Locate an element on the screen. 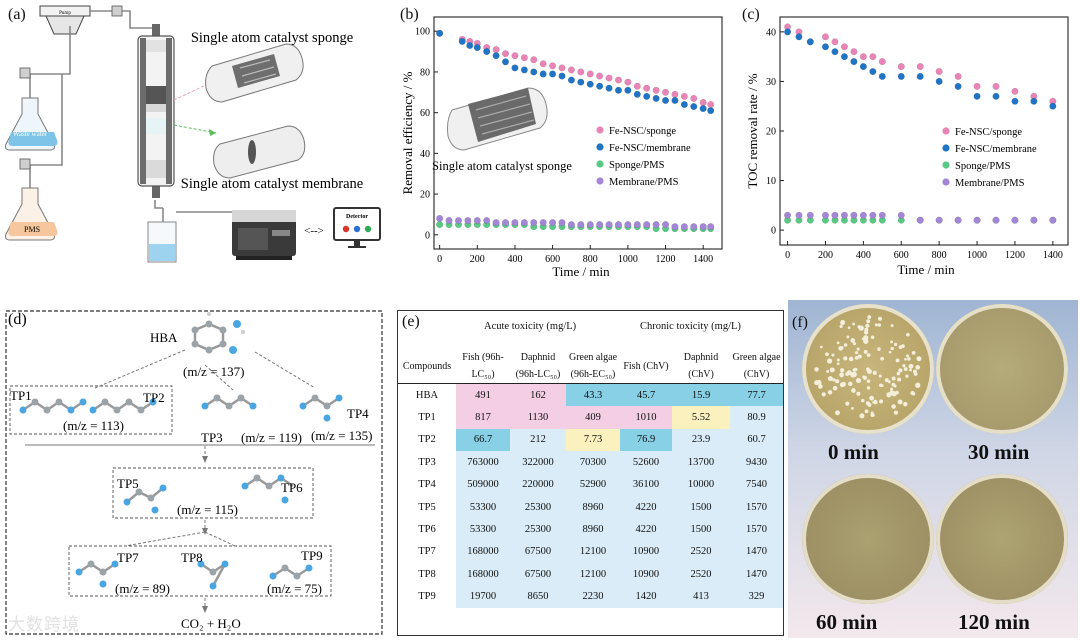 This screenshot has width=1080, height=640. table-cell: 12100 is located at coordinates (593, 574).